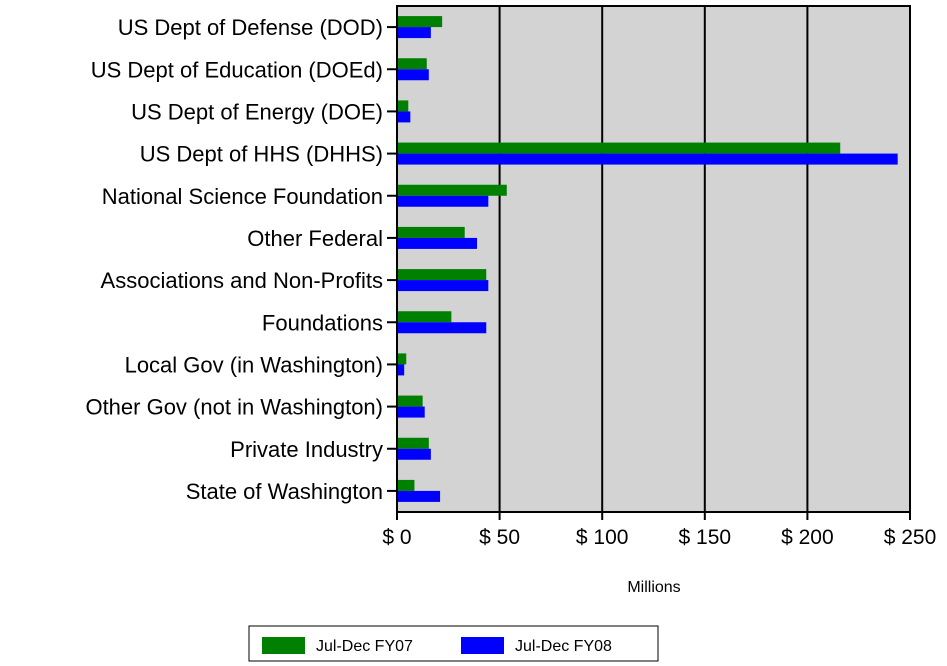  Describe the element at coordinates (242, 196) in the screenshot. I see `category-label-4: National Science Foundation` at that location.